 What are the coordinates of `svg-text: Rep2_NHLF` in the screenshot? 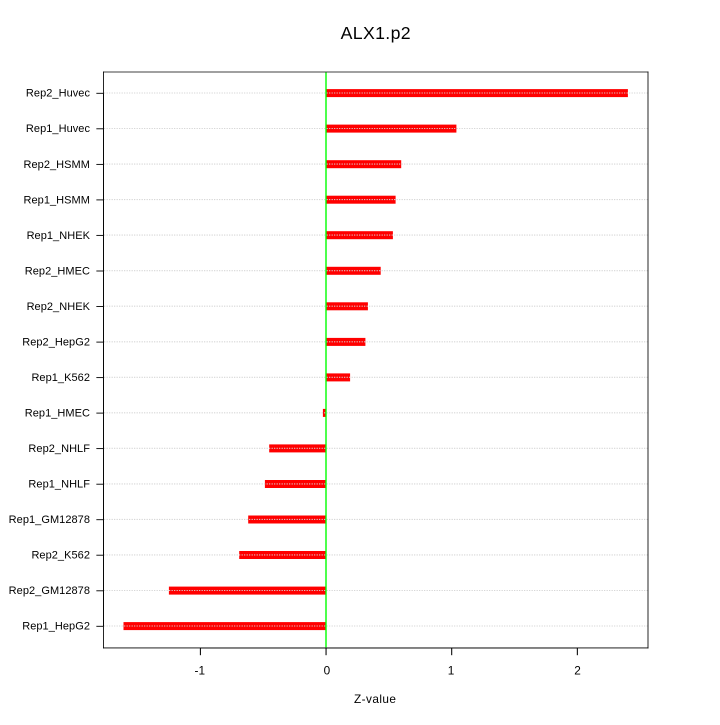 It's located at (59, 449).